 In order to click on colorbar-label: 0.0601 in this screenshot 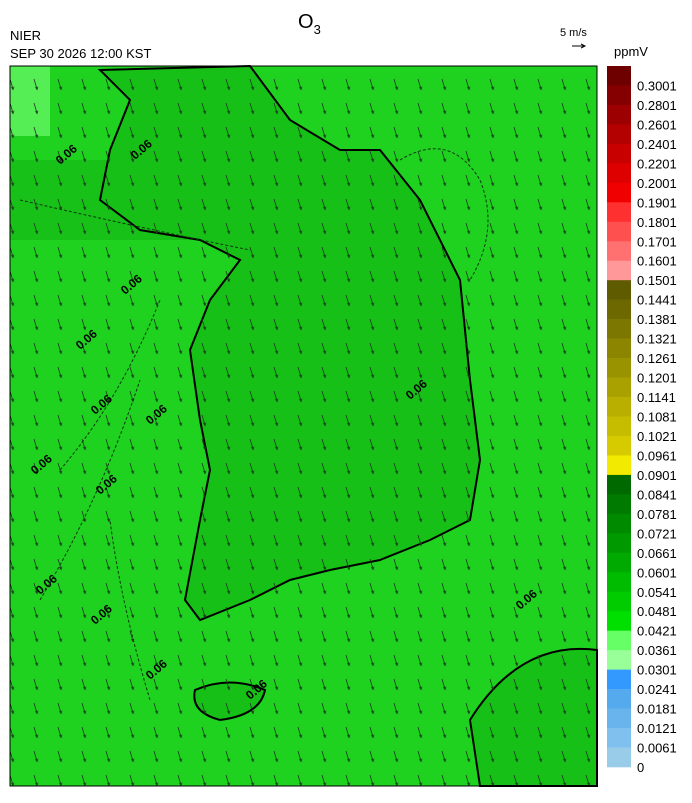, I will do `click(657, 572)`.